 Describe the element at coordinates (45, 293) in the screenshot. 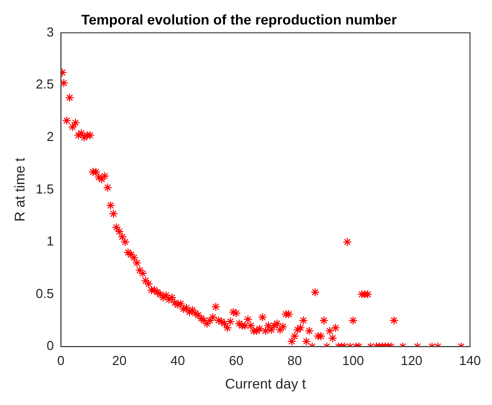

I see `y-tick-label: 0.5` at that location.